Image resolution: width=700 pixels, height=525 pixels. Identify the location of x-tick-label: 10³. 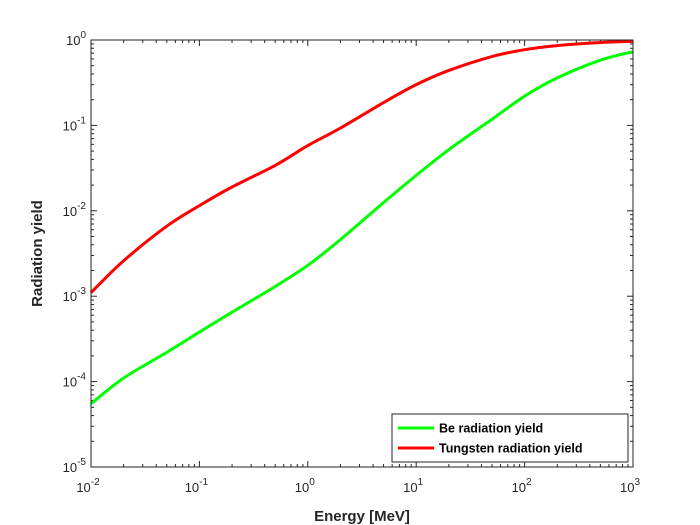
(630, 486).